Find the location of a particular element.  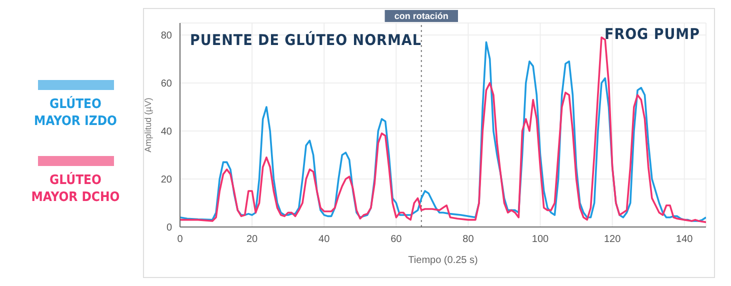

y-axis-title: Amplitud (µV) is located at coordinates (148, 125).